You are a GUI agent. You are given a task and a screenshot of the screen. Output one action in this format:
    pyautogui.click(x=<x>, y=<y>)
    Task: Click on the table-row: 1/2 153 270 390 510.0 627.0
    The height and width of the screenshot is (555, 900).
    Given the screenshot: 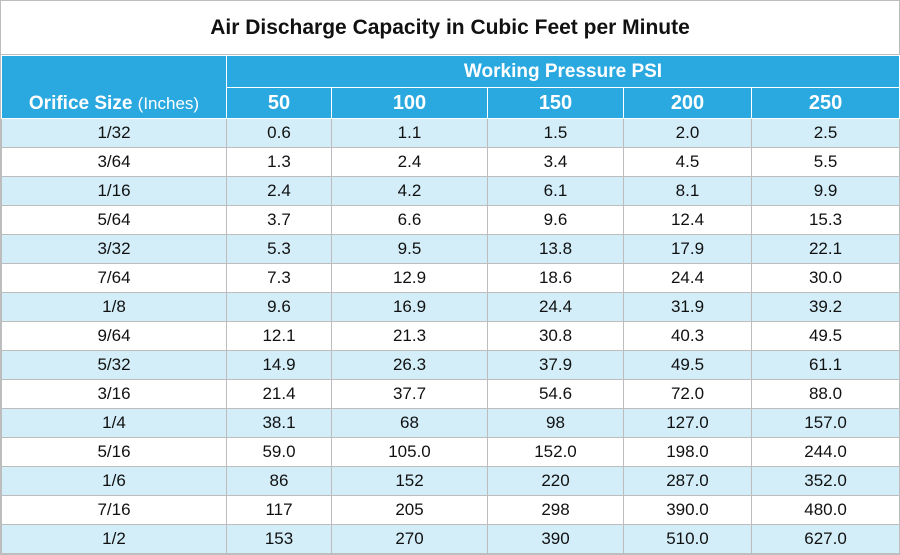 What is the action you would take?
    pyautogui.click(x=450, y=539)
    